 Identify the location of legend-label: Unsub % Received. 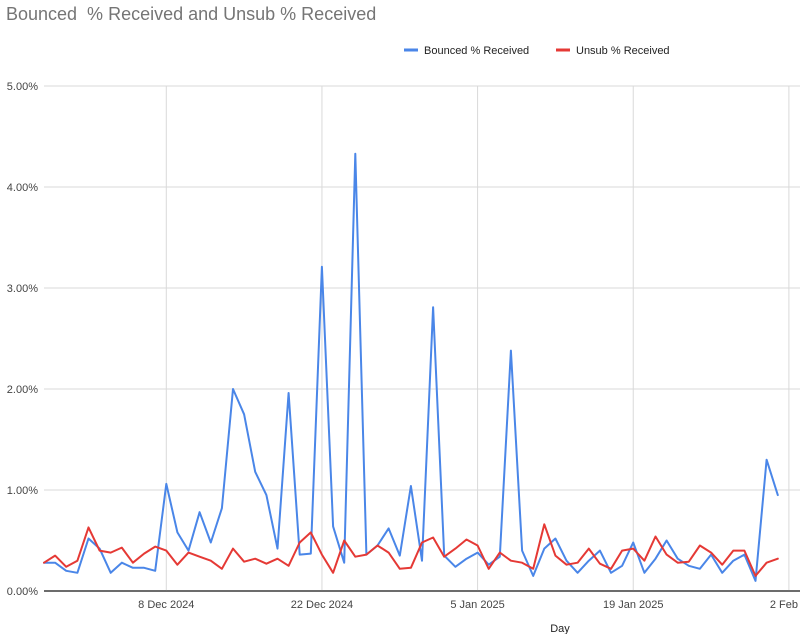
(623, 51).